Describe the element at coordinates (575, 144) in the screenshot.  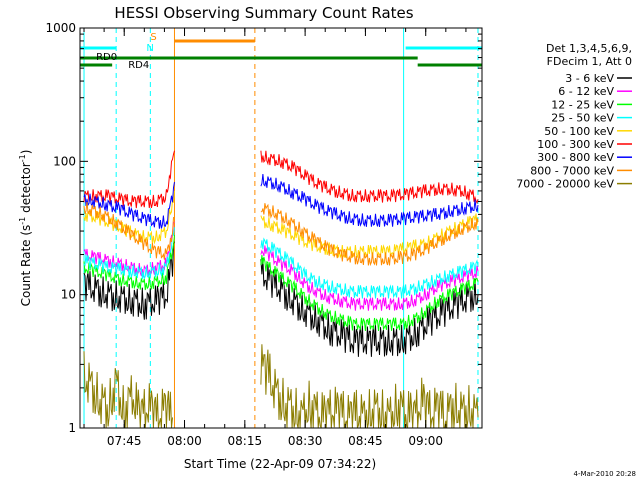
I see `legend-entry-label: 100 - 300 keV` at that location.